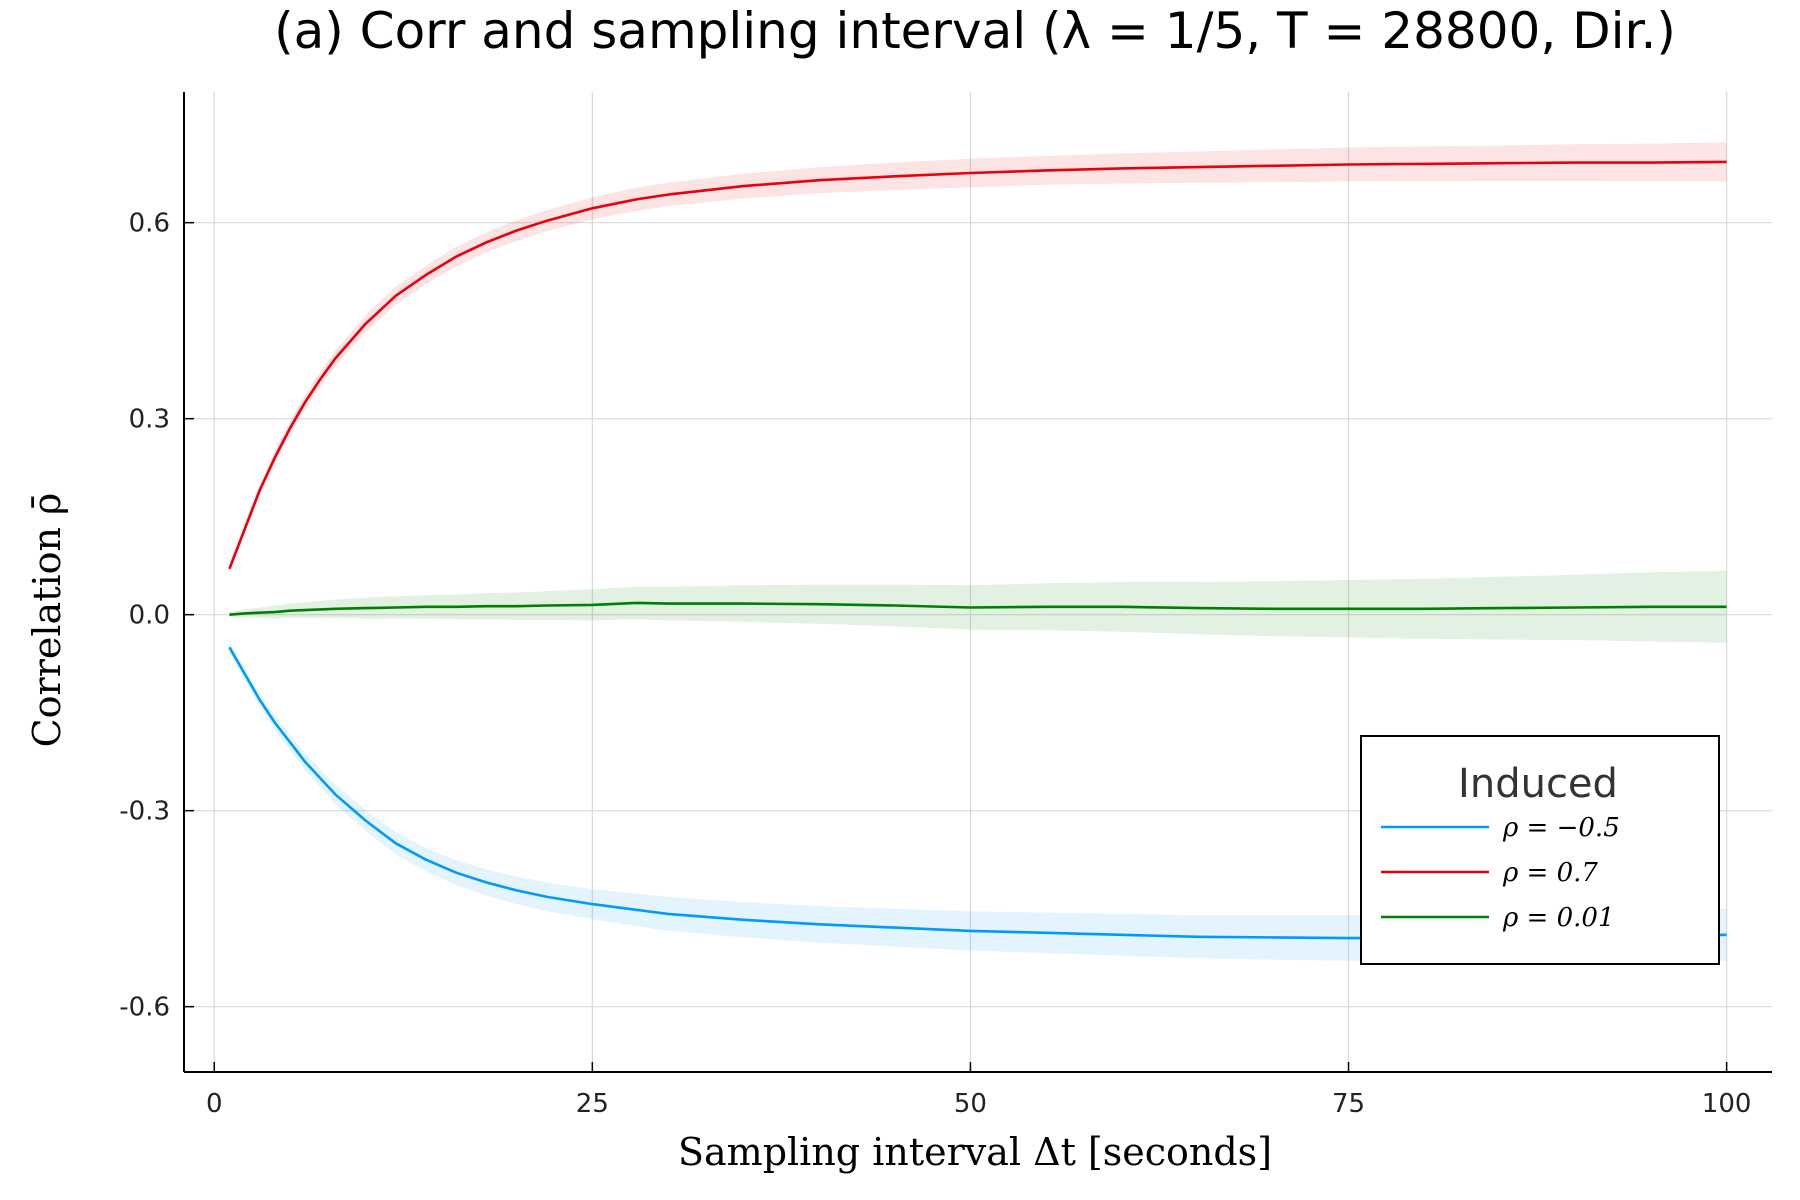  Describe the element at coordinates (1561, 828) in the screenshot. I see `legend-label-series-1: ρ = −0.5` at that location.